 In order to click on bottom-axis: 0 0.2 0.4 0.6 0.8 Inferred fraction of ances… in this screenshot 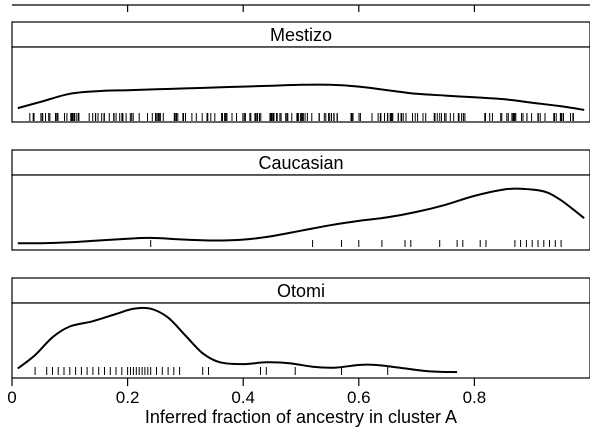, I will do `click(246, 402)`.